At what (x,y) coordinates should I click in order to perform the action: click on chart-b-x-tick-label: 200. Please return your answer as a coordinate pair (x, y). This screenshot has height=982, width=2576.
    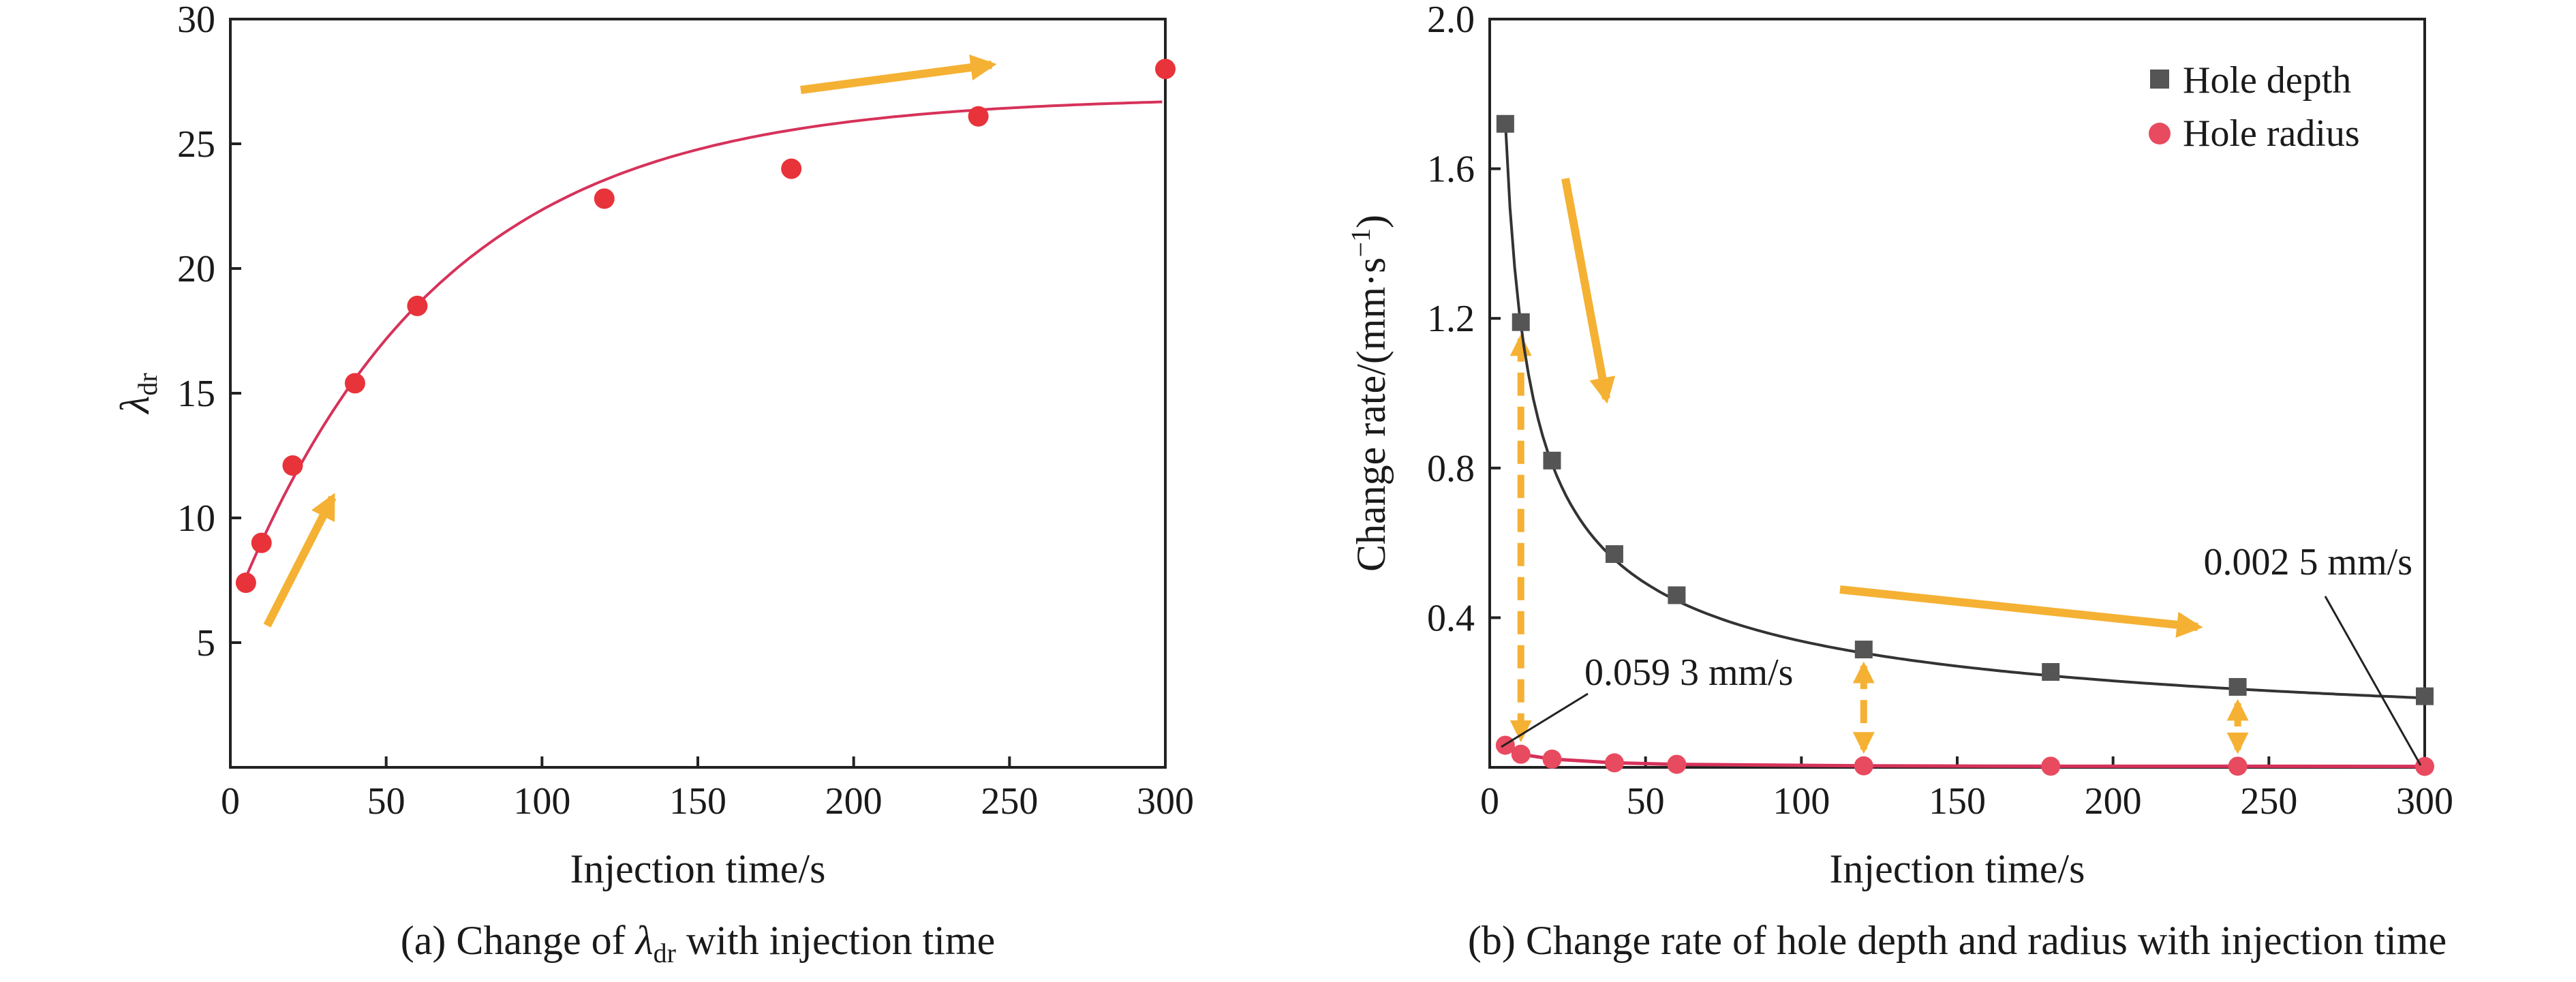
    Looking at the image, I should click on (2113, 802).